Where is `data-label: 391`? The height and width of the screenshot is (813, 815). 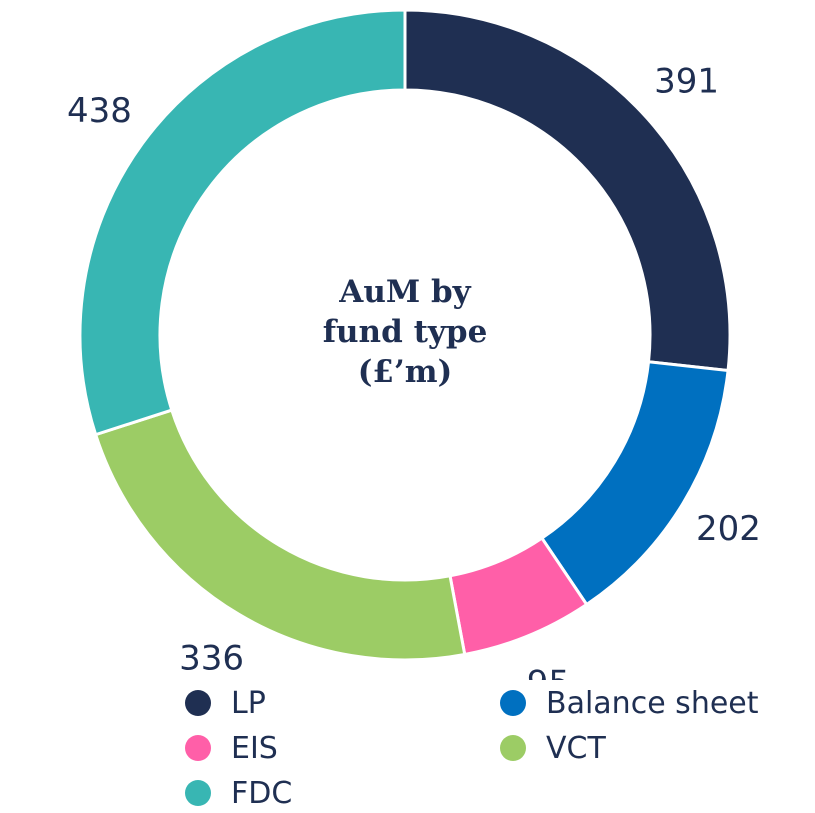 data-label: 391 is located at coordinates (686, 81).